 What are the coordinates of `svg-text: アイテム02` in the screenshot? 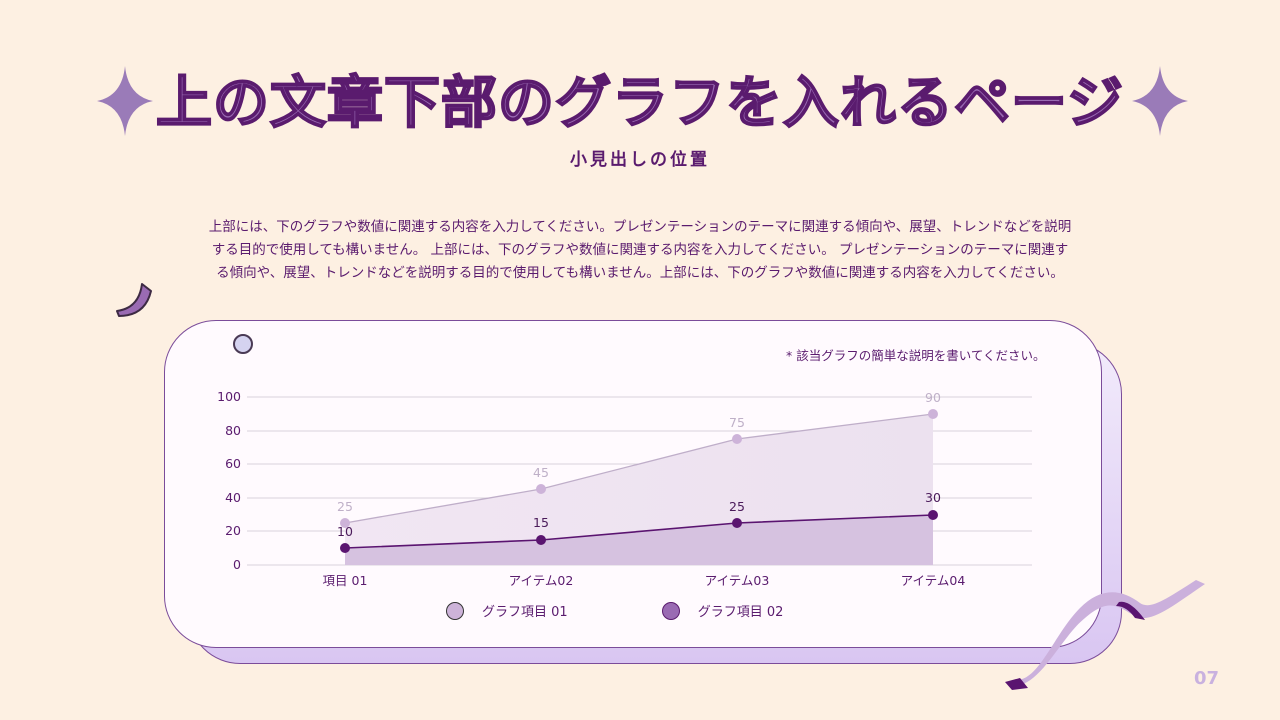 It's located at (541, 580).